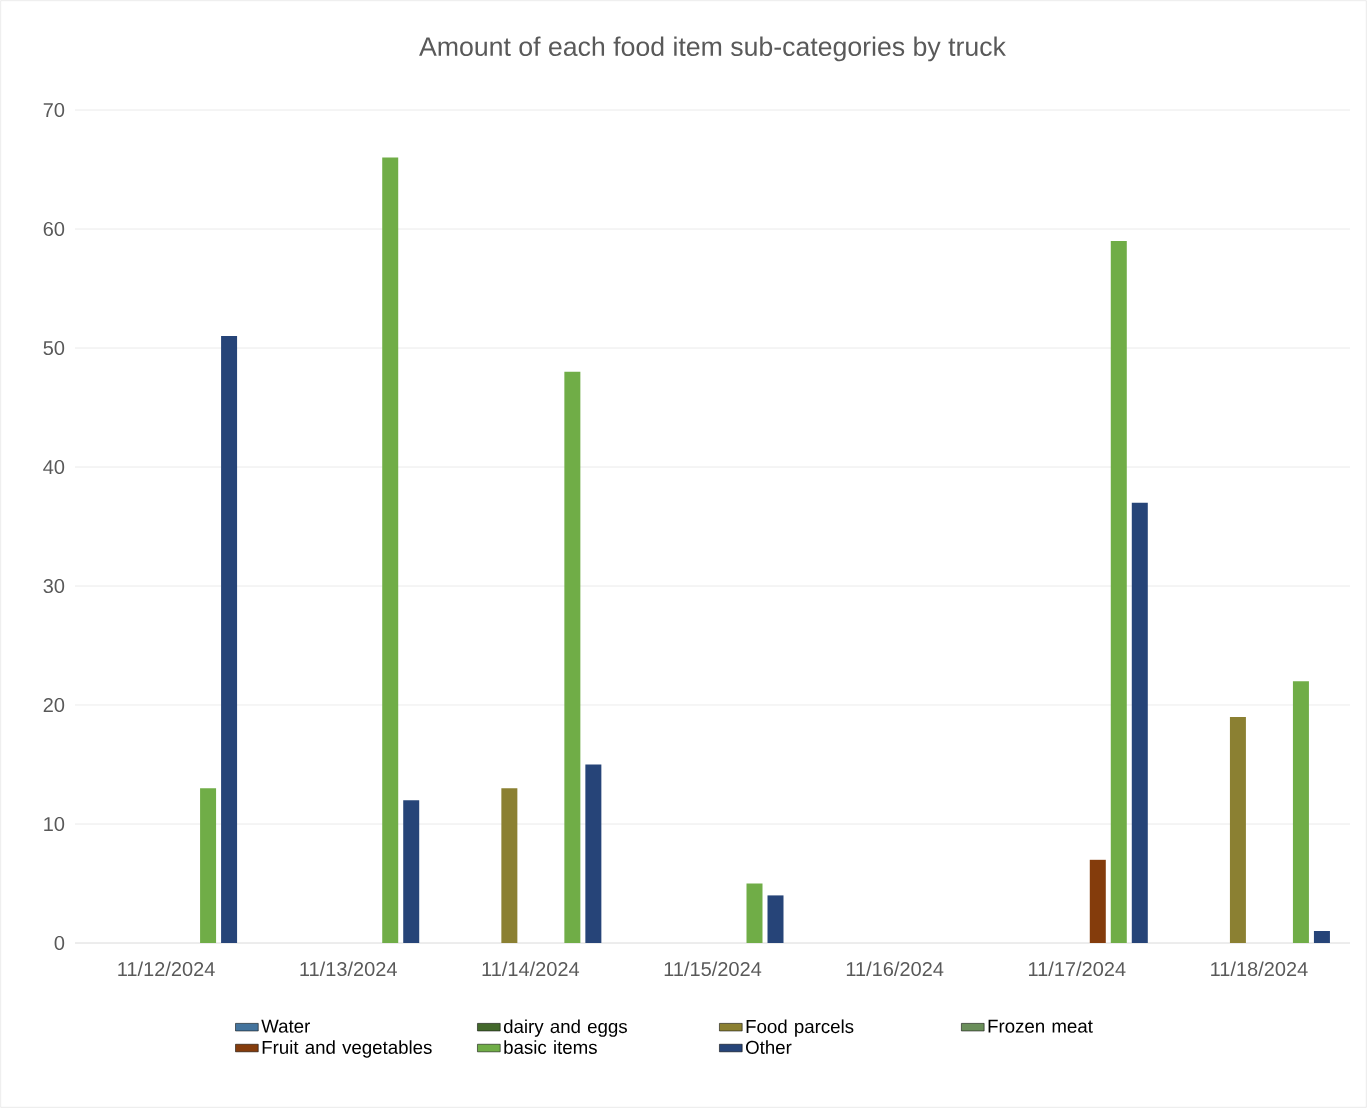 This screenshot has width=1367, height=1108. Describe the element at coordinates (712, 49) in the screenshot. I see `chart-title: Amount of each food item sub-categories by truck` at that location.